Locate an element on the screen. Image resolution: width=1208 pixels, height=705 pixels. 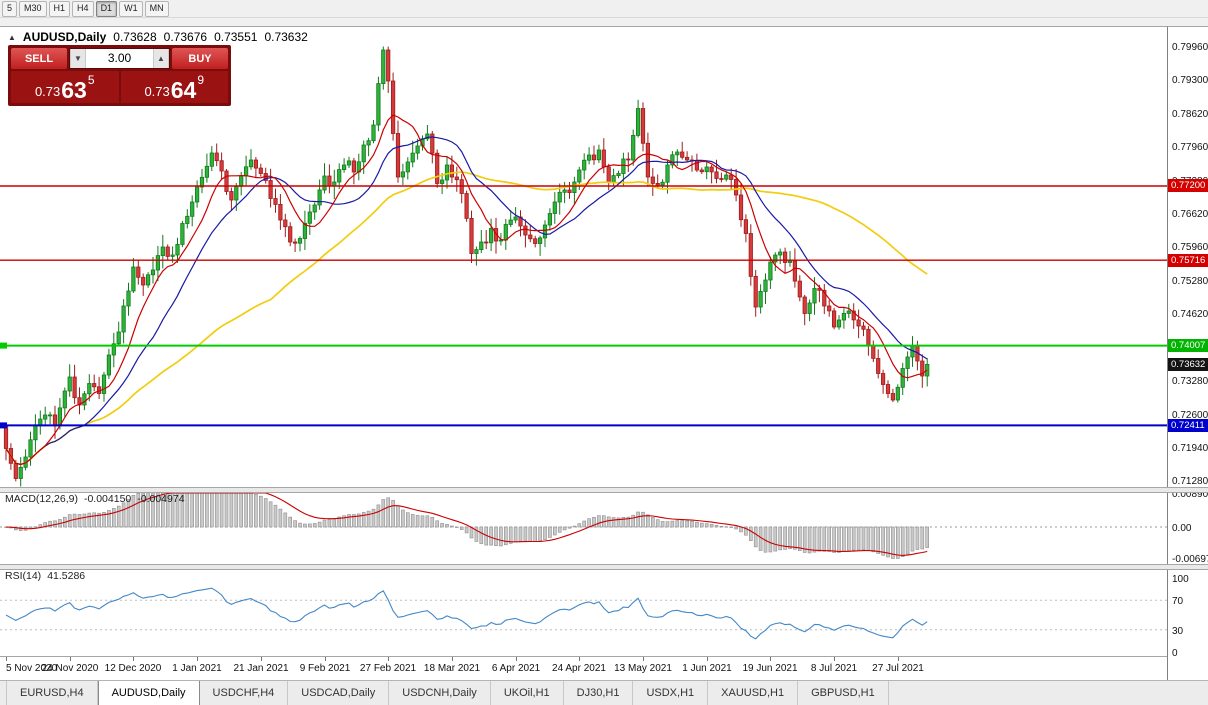
price-tag: 0.74007 is located at coordinates (1188, 345).